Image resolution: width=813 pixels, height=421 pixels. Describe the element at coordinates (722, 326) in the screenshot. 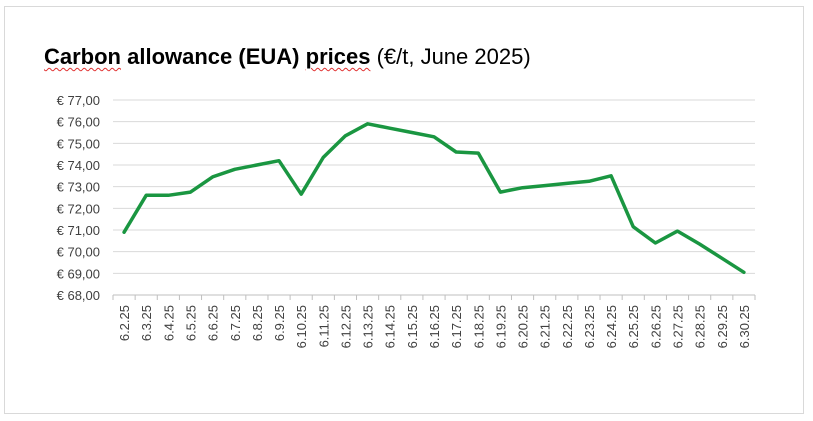

I see `x-tick-label: 6.29.25` at that location.